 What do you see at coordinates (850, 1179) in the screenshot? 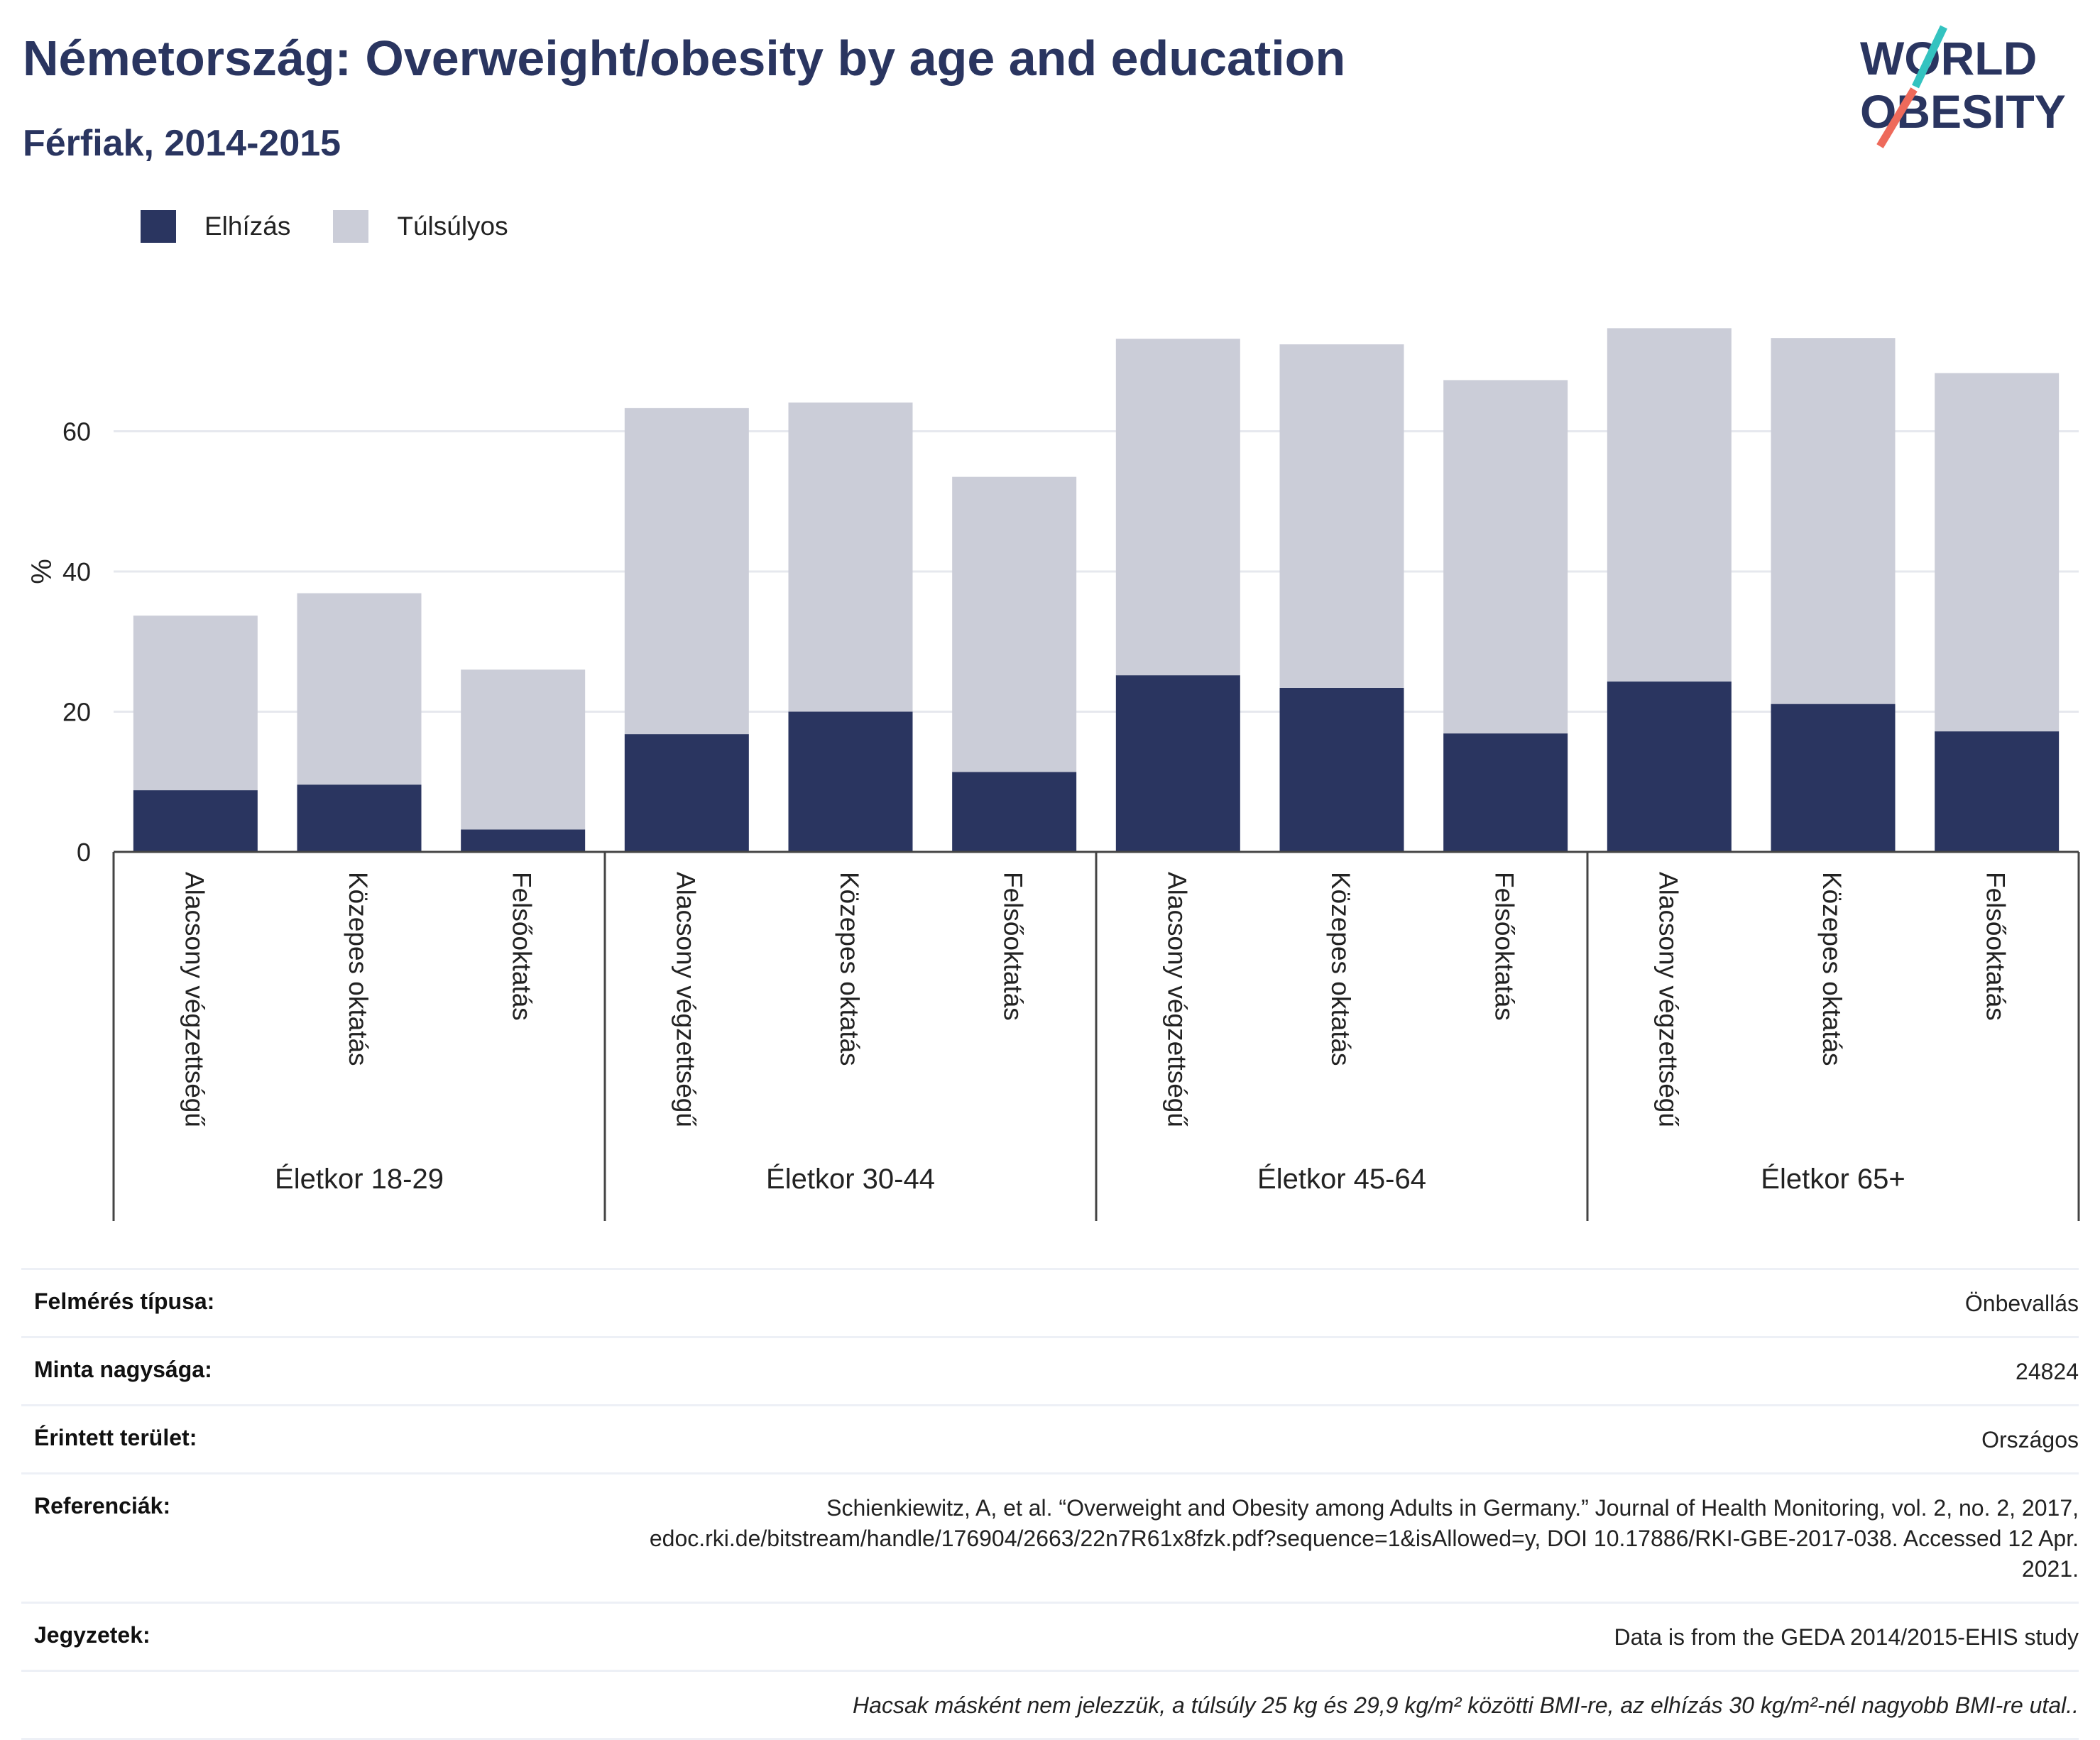
I see `x-group-label: Életkor 30-44` at bounding box center [850, 1179].